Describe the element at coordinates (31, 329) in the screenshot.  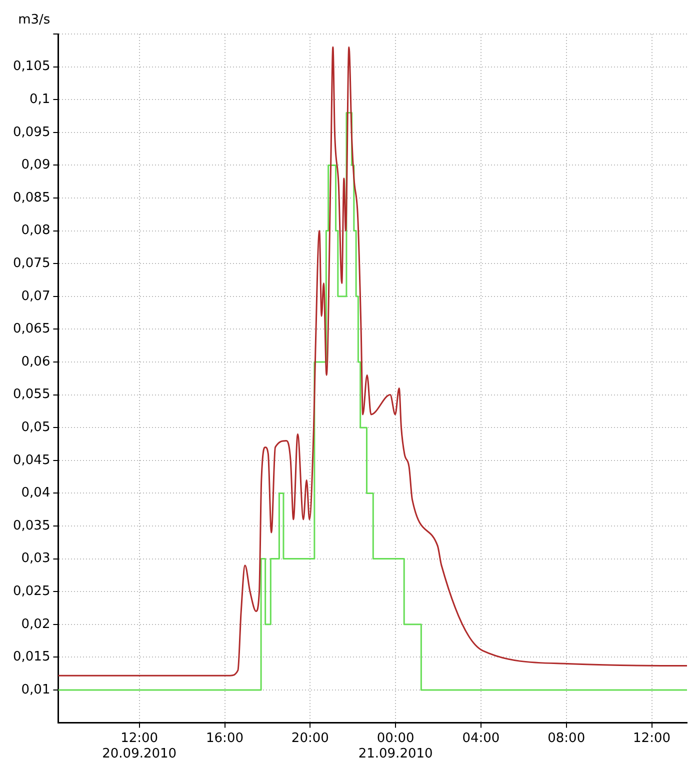
I see `y-tick-label: 0,065` at that location.